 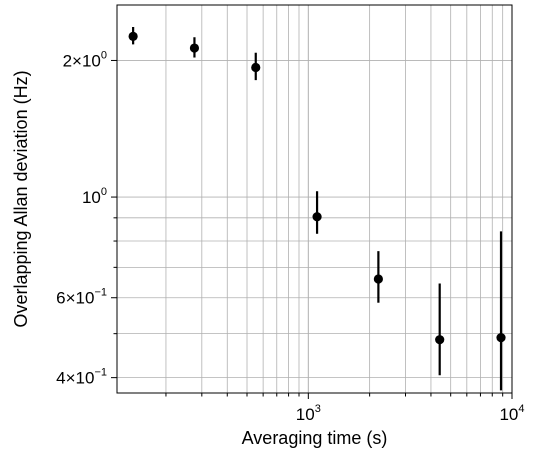 I want to click on x-axis-label: Averaging time (s), so click(x=315, y=438).